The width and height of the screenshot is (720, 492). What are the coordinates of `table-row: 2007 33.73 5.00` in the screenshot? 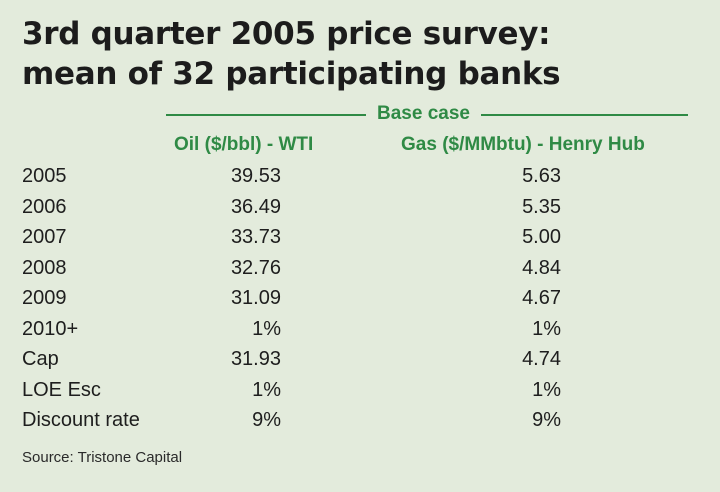 It's located at (362, 237).